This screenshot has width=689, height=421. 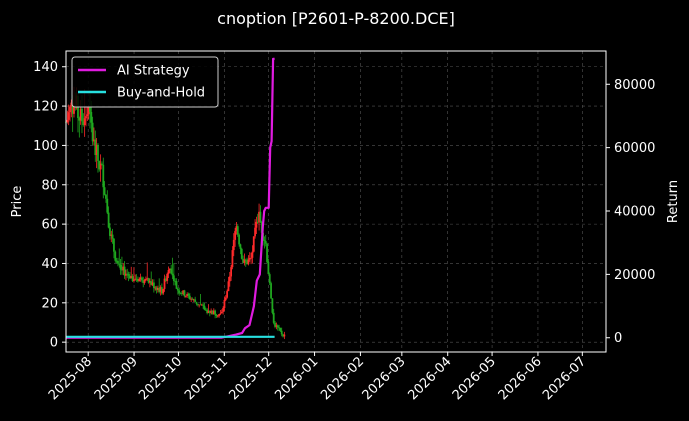 What do you see at coordinates (161, 93) in the screenshot?
I see `legend-label-buy-and-hold: Buy-and-Hold` at bounding box center [161, 93].